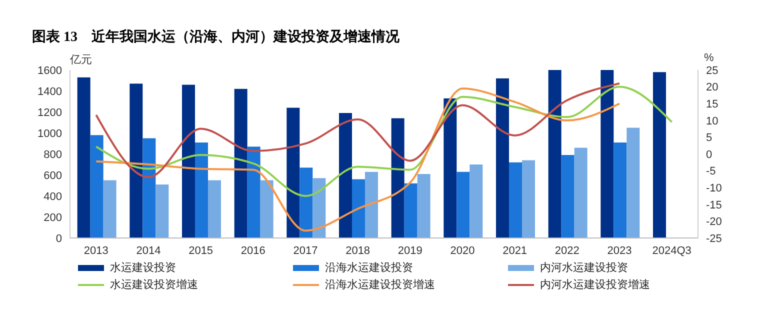  Describe the element at coordinates (59, 238) in the screenshot. I see `y-tick-label: 0` at that location.